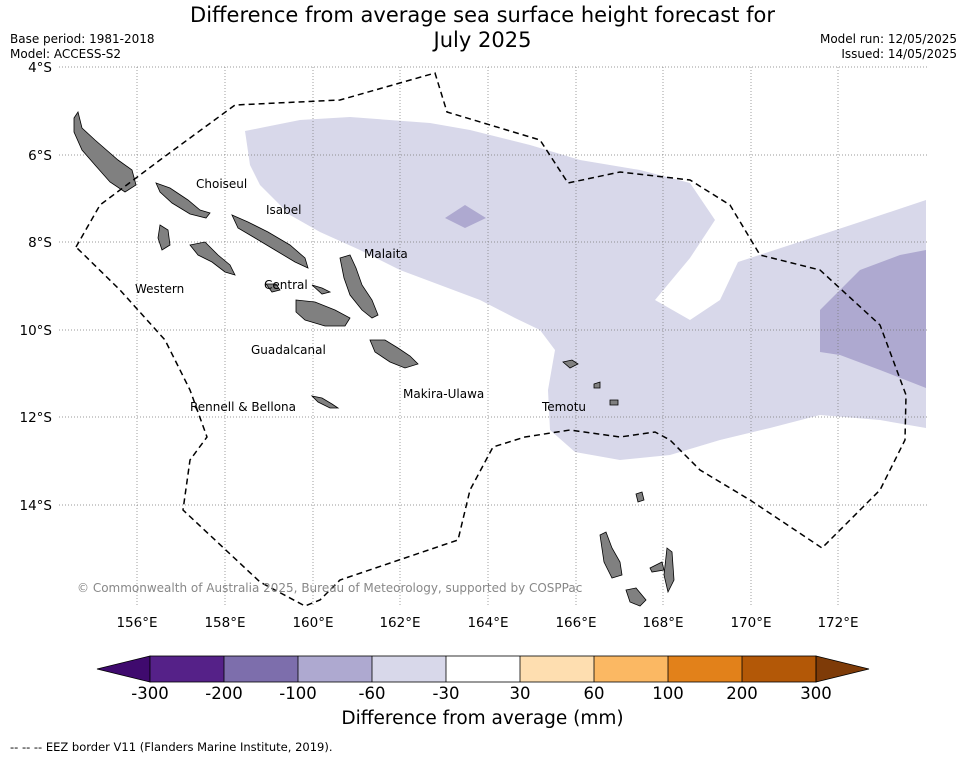  What do you see at coordinates (321, 289) in the screenshot?
I see `island-russell` at bounding box center [321, 289].